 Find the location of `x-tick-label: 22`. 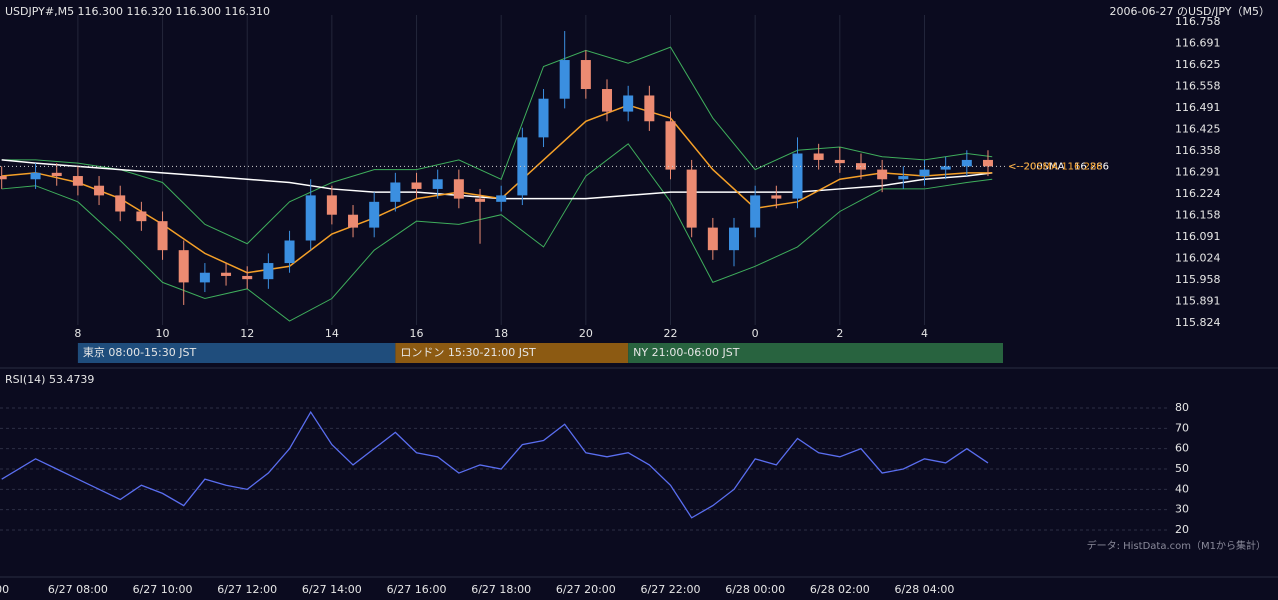

x-tick-label: 22 is located at coordinates (671, 333).